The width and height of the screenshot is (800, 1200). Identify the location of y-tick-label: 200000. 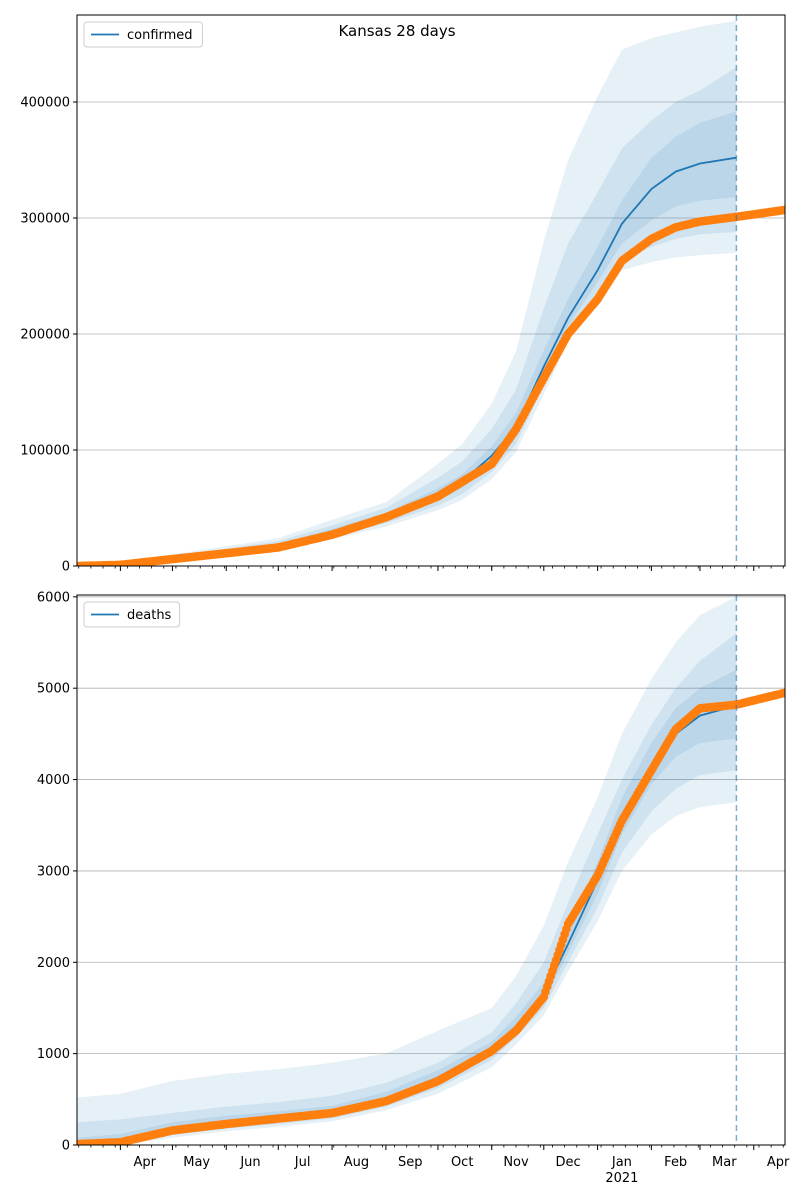
(45, 335).